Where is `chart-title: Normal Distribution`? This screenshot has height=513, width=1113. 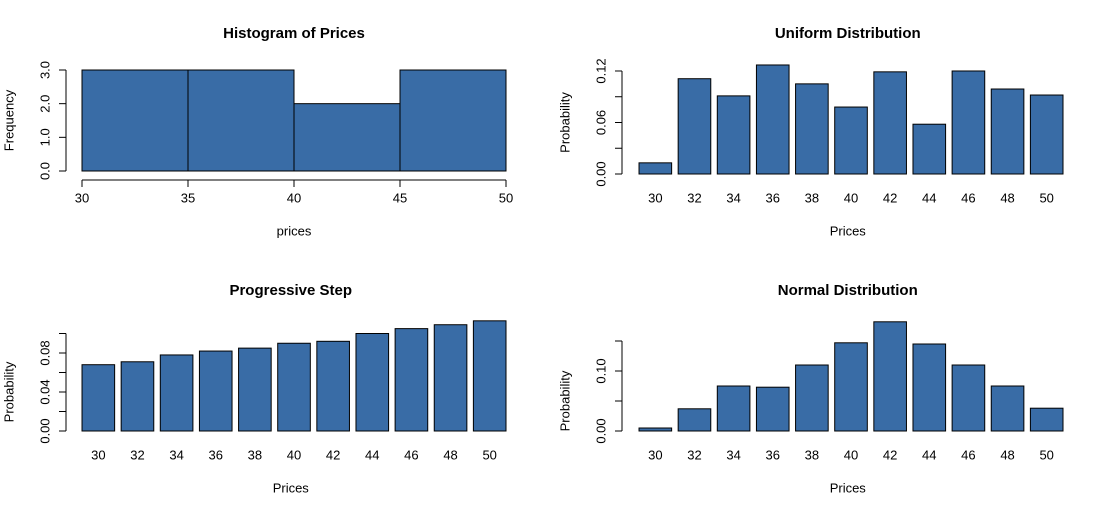
chart-title: Normal Distribution is located at coordinates (848, 290).